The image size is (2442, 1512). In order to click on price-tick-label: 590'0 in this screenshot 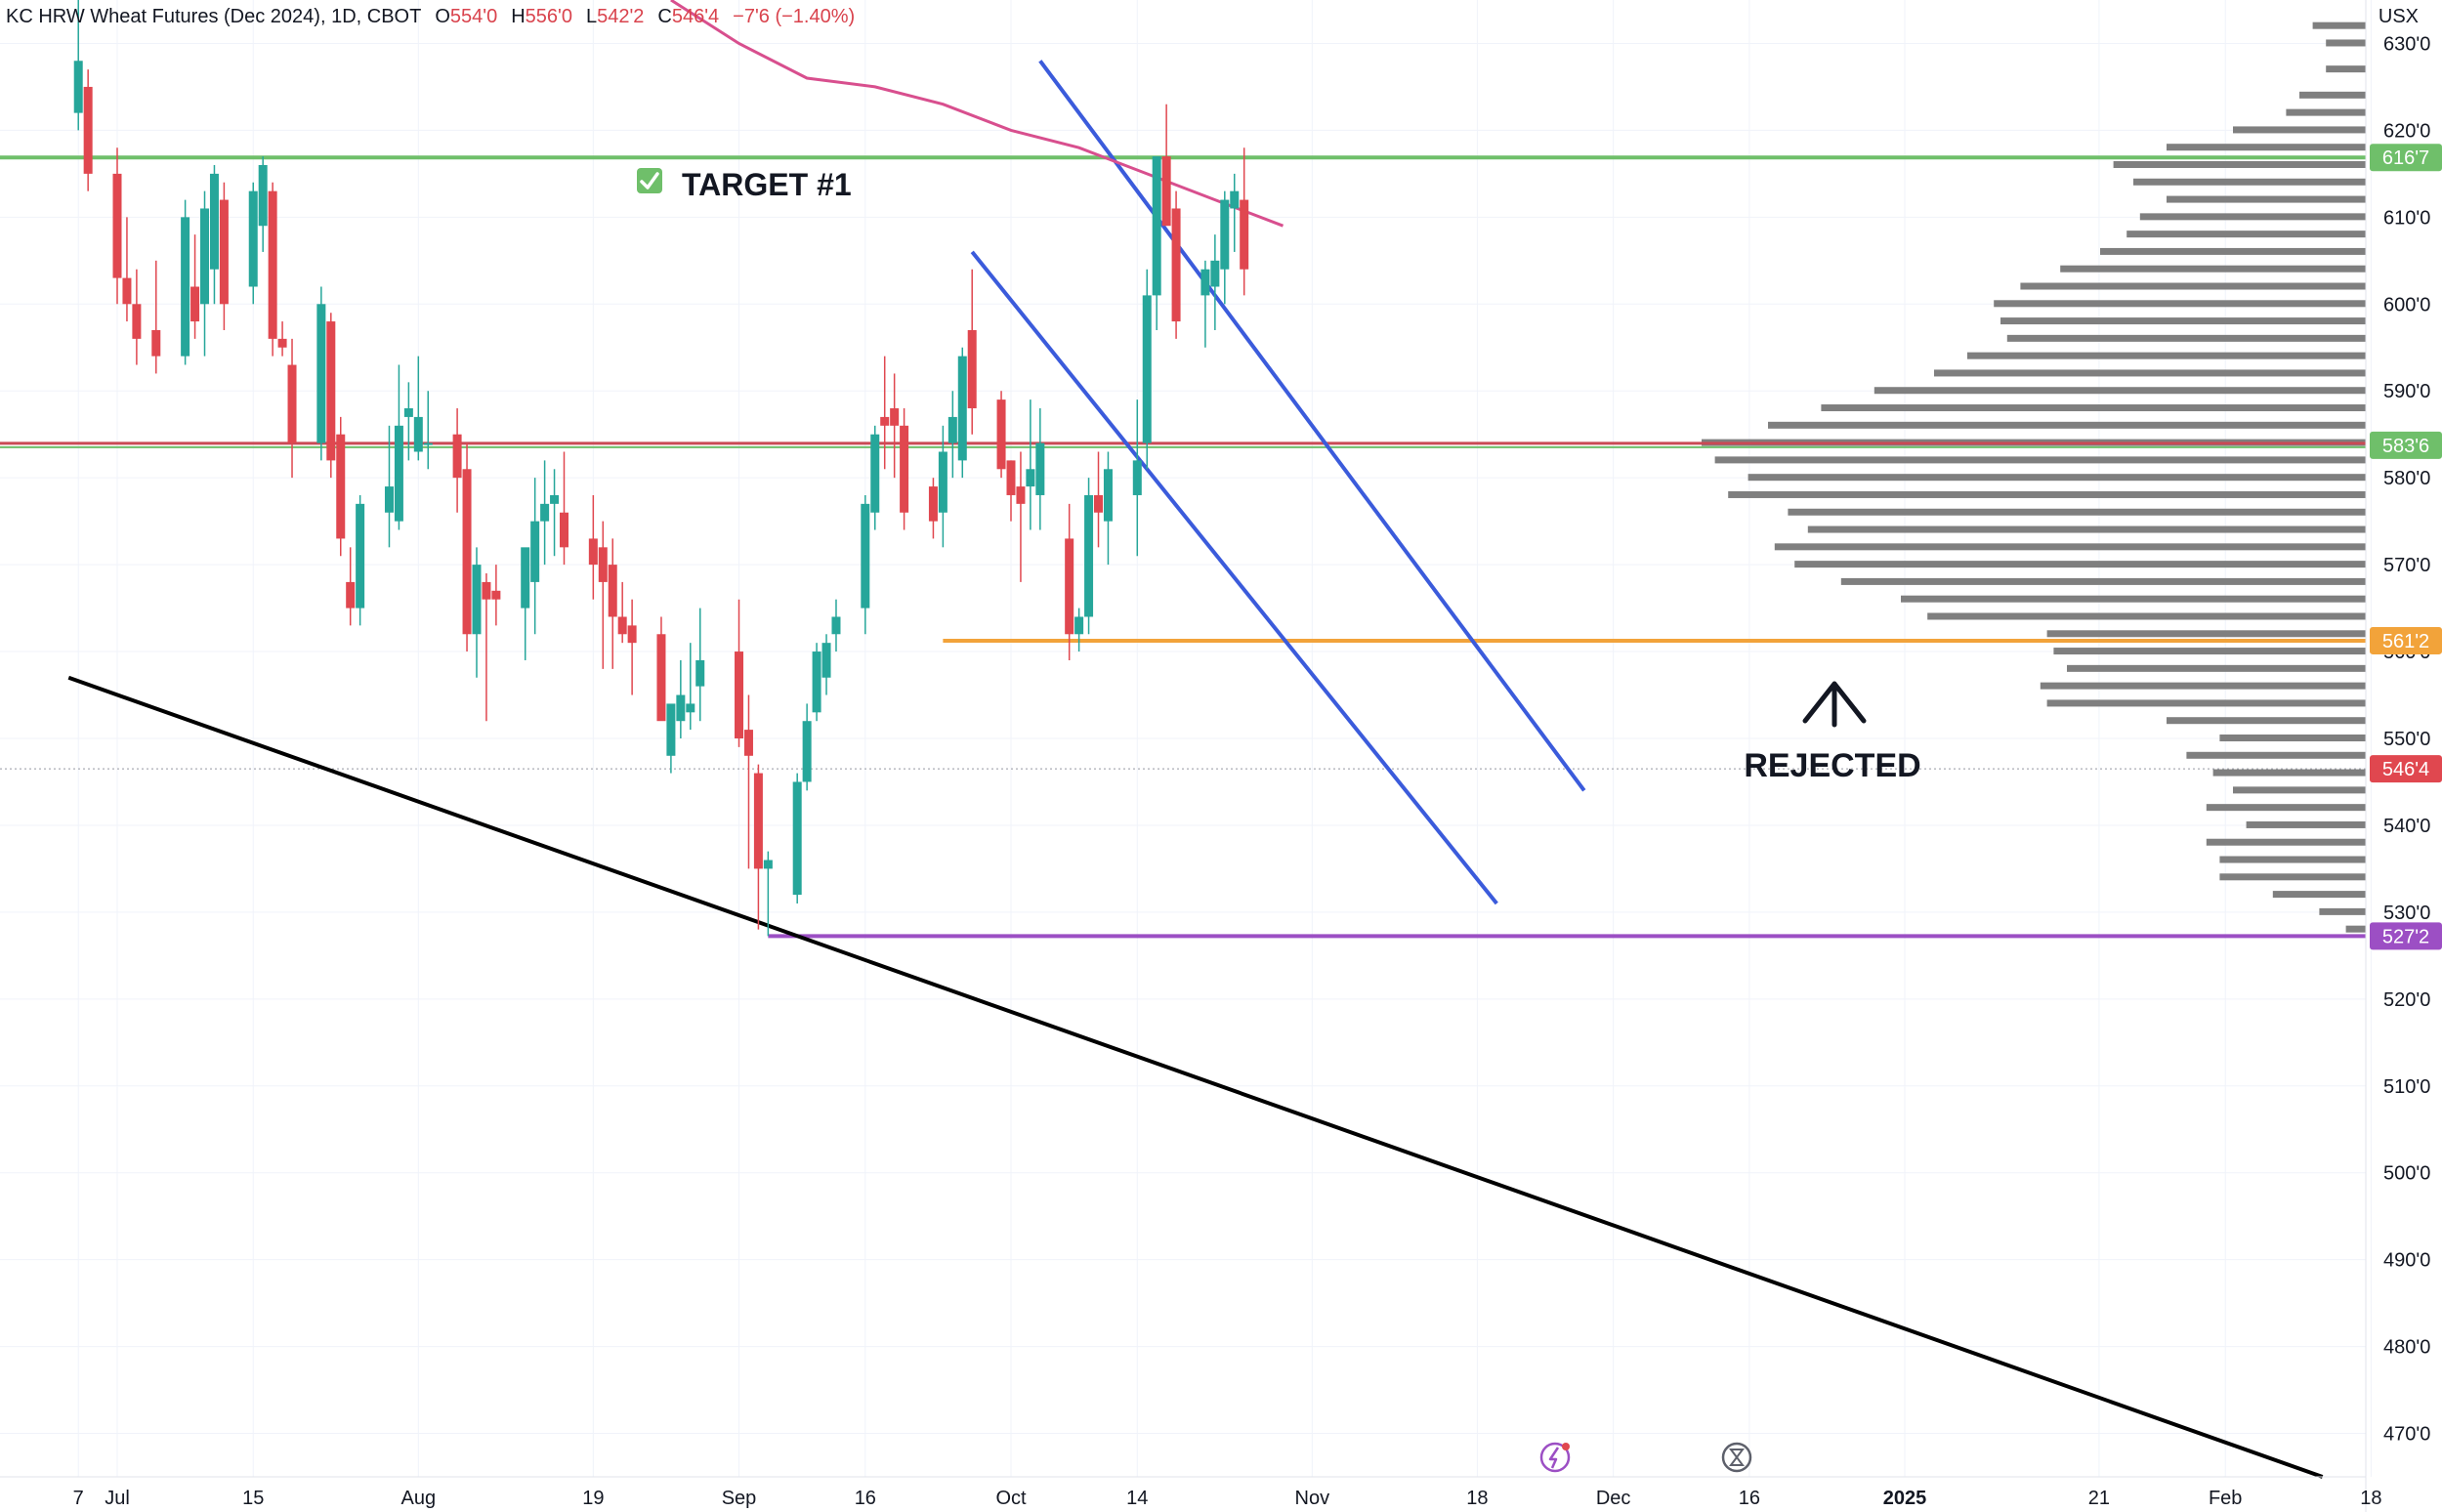, I will do `click(2406, 391)`.